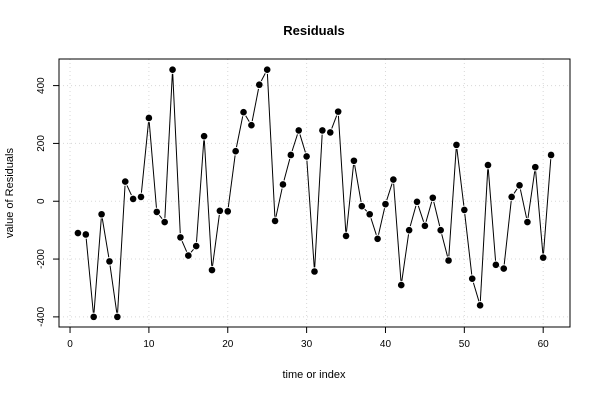  What do you see at coordinates (307, 344) in the screenshot?
I see `x-tick-label: 30` at bounding box center [307, 344].